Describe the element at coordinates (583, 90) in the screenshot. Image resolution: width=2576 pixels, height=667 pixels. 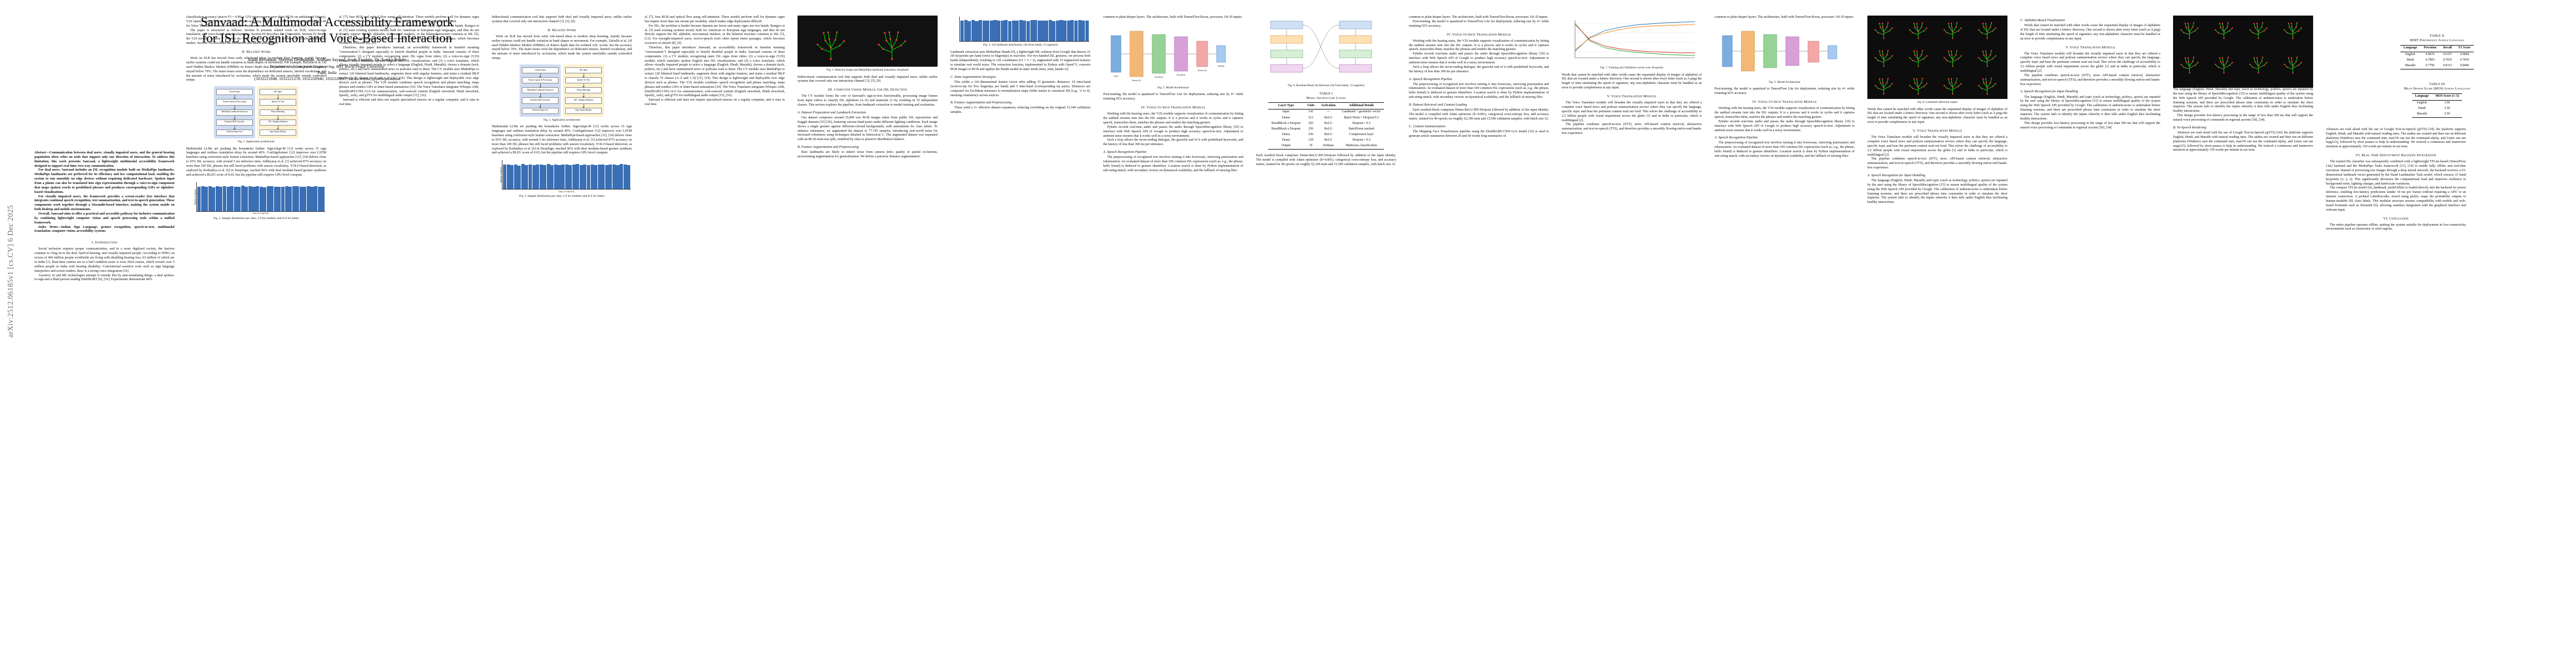
I see `flow-node: Phrase Matching` at that location.